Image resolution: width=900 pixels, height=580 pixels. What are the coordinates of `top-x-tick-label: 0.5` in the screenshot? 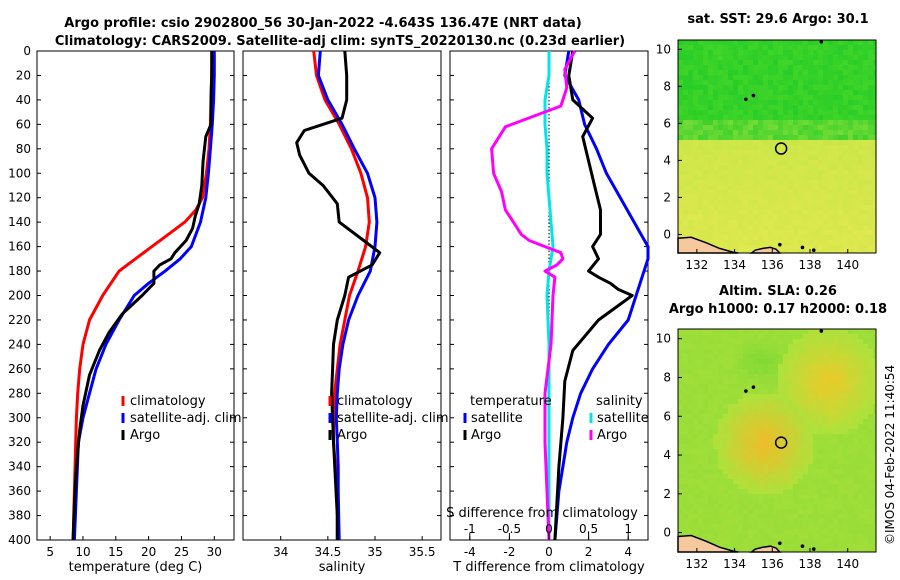 It's located at (588, 529).